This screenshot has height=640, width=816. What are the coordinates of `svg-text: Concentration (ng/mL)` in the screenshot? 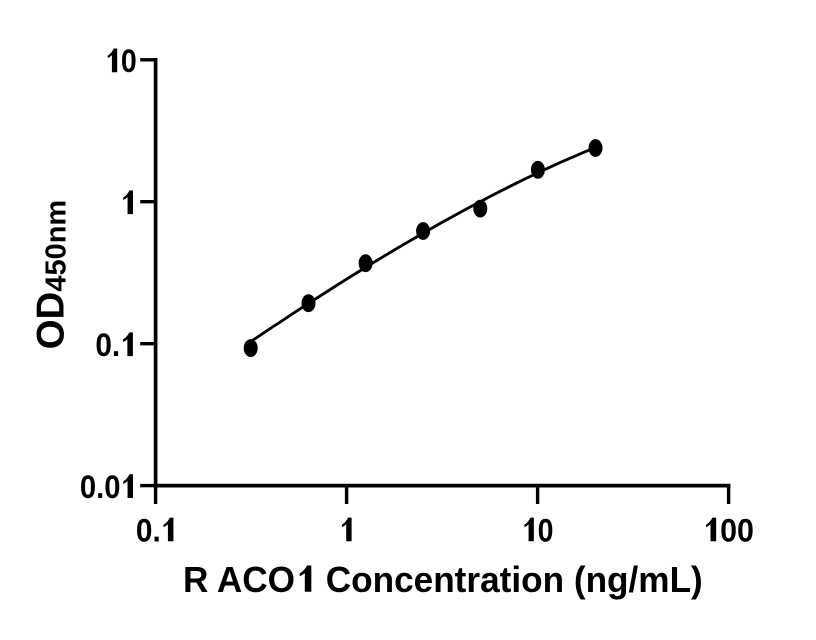 It's located at (514, 579).